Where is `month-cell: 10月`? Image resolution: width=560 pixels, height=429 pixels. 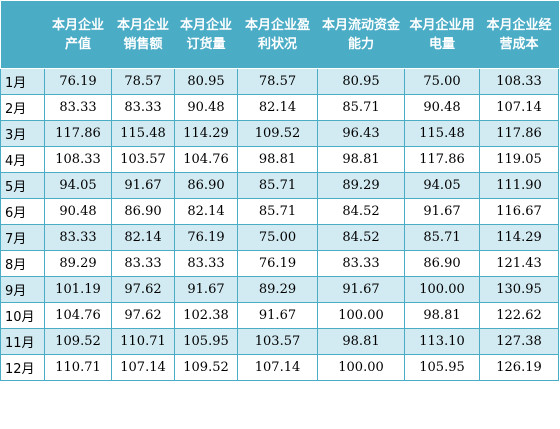 month-cell: 10月 is located at coordinates (22, 315).